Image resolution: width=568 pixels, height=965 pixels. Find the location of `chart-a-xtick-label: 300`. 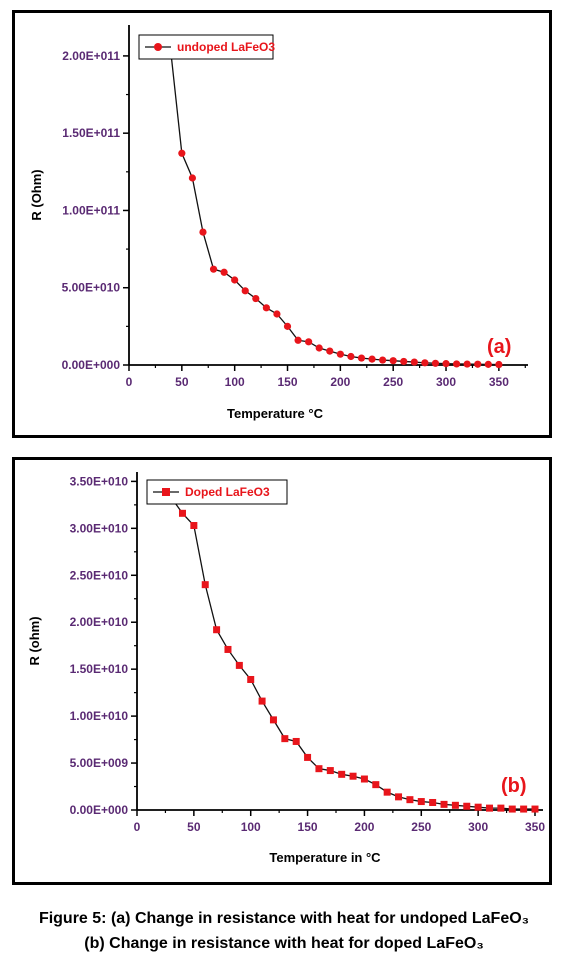

chart-a-xtick-label: 300 is located at coordinates (446, 382).